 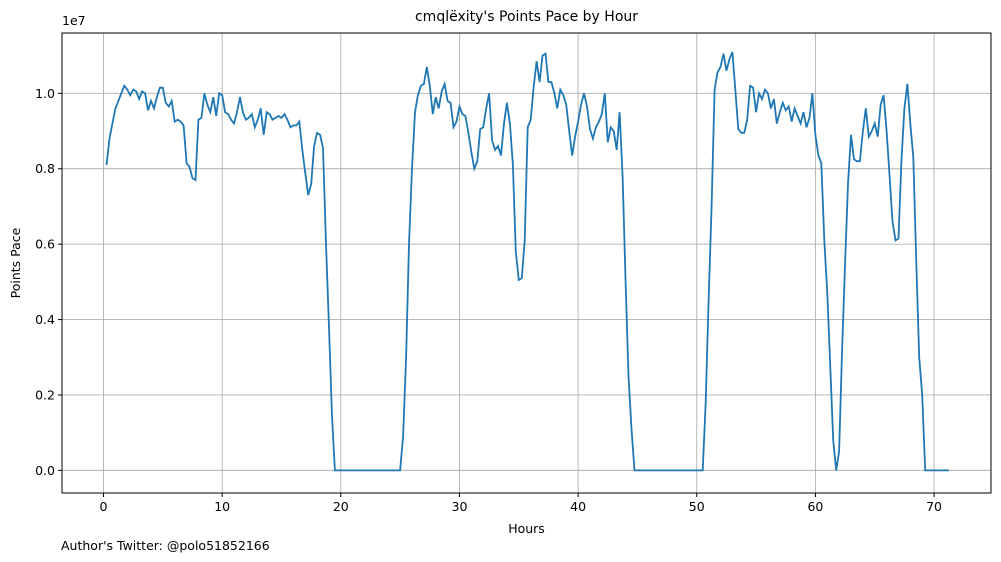 What do you see at coordinates (15, 262) in the screenshot?
I see `y-axis-label: Points Pace` at bounding box center [15, 262].